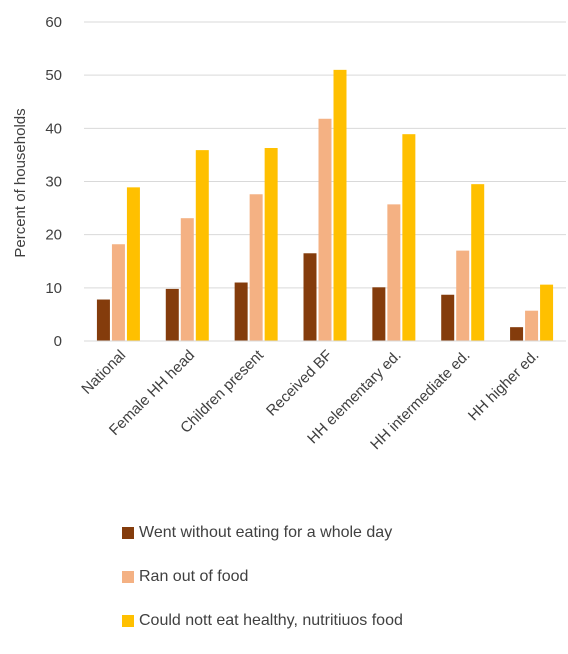 This screenshot has width=568, height=654. What do you see at coordinates (503, 385) in the screenshot?
I see `x-tick-label: HH higher ed.` at bounding box center [503, 385].